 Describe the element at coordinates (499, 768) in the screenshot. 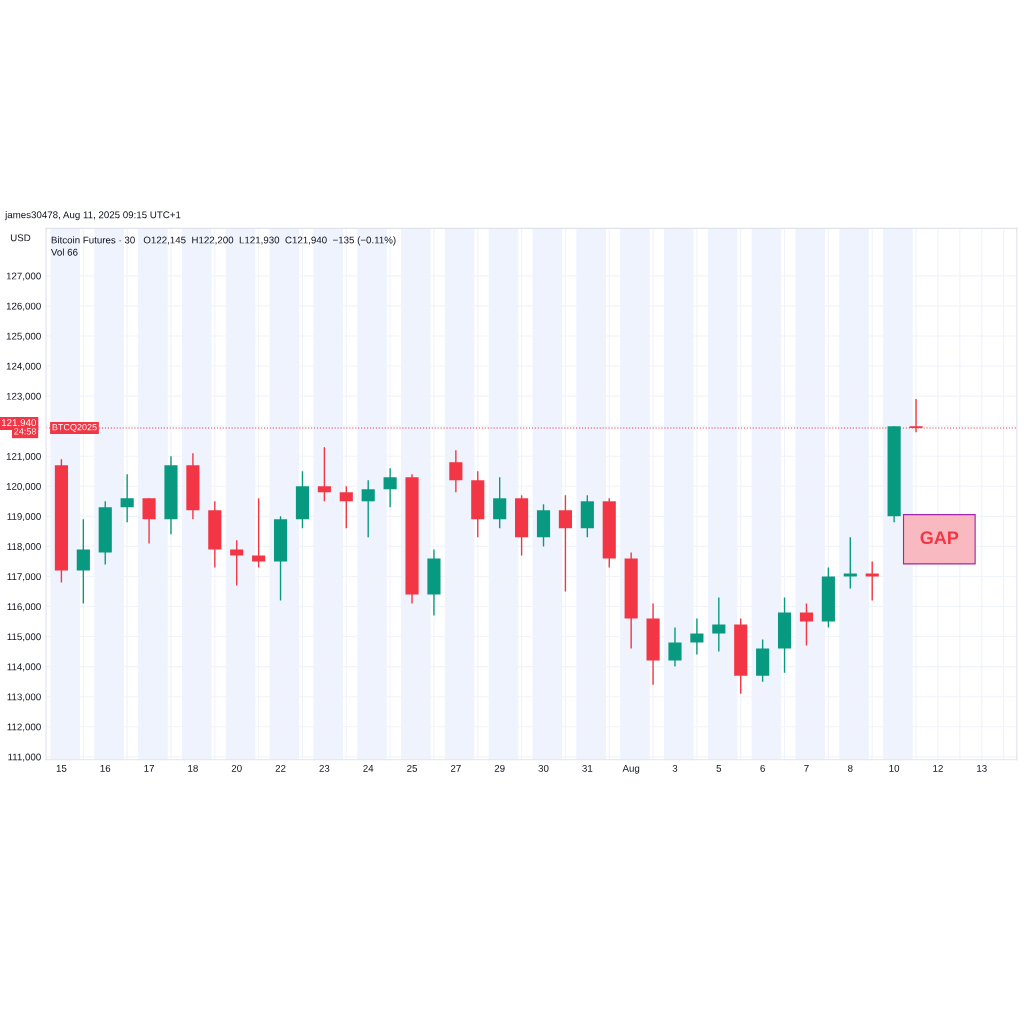

I see `x-tick-label: 29` at that location.